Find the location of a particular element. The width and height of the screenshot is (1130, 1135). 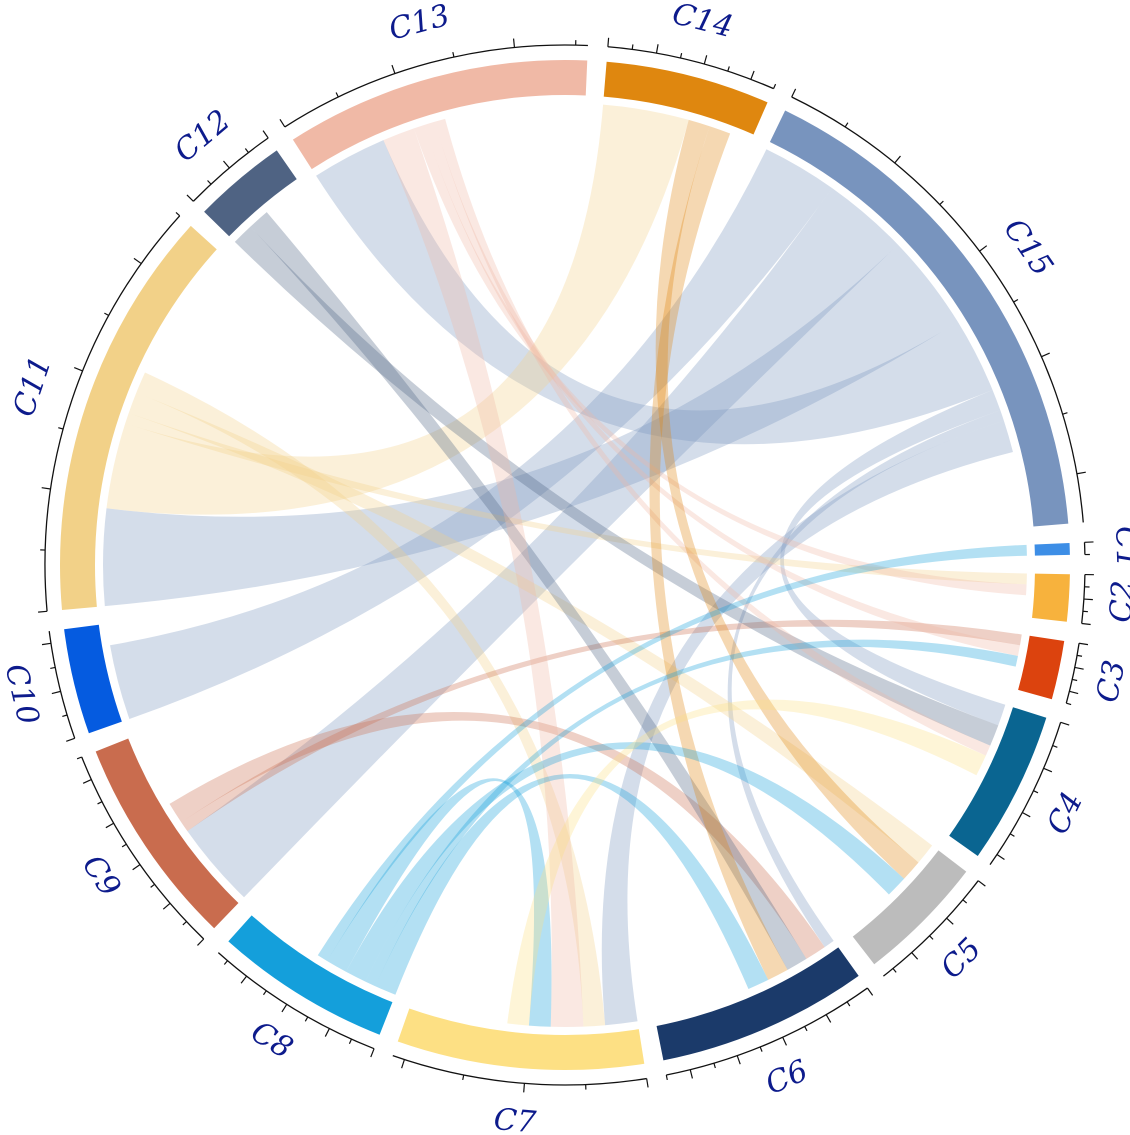

segment-label-c1: C1 is located at coordinates (1119, 547).